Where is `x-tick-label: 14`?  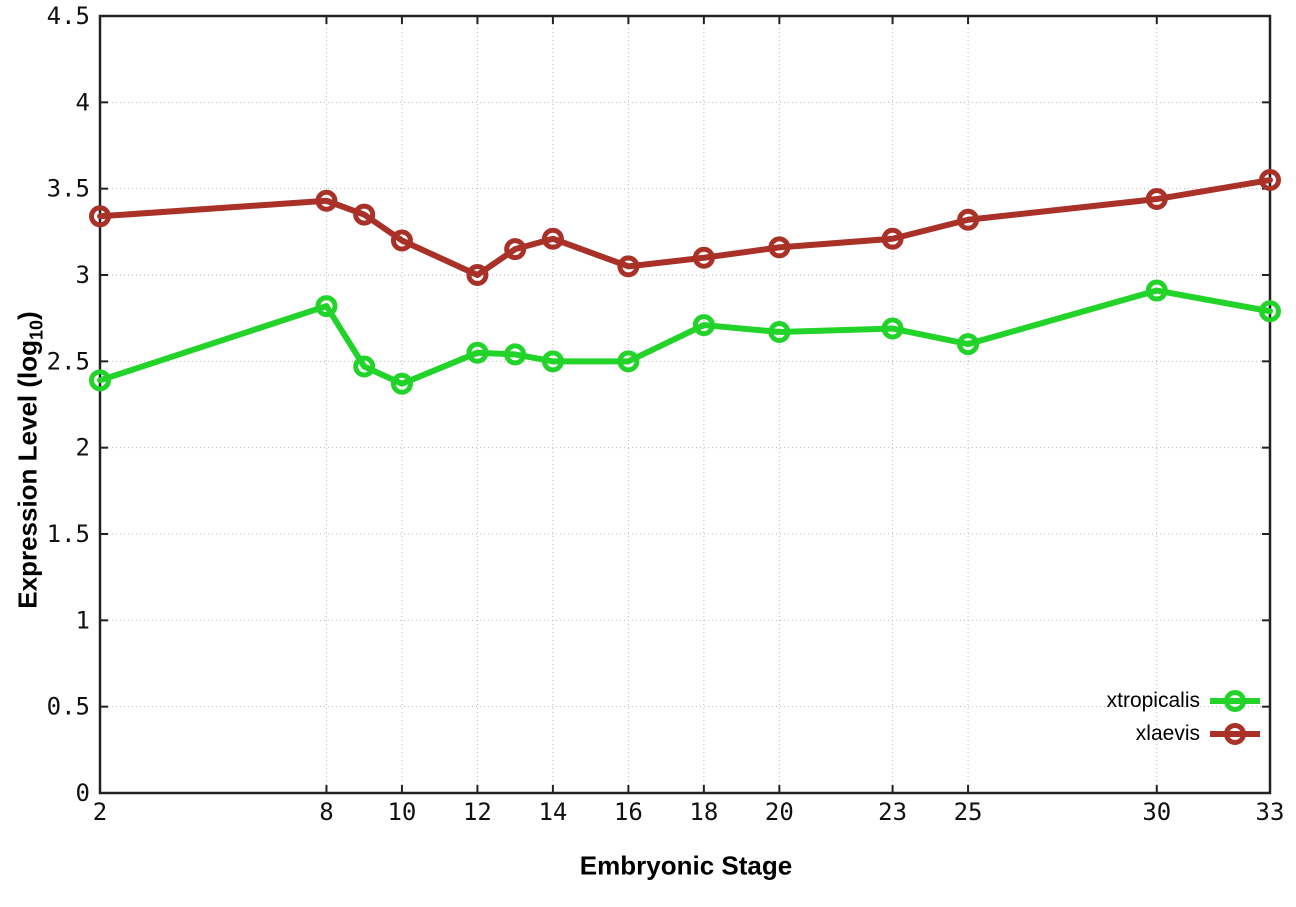 x-tick-label: 14 is located at coordinates (552, 812).